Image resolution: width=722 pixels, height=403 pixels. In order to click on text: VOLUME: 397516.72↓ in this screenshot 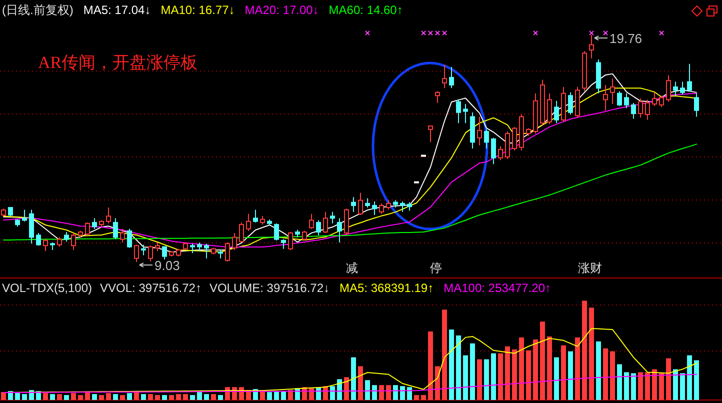, I will do `click(269, 288)`.